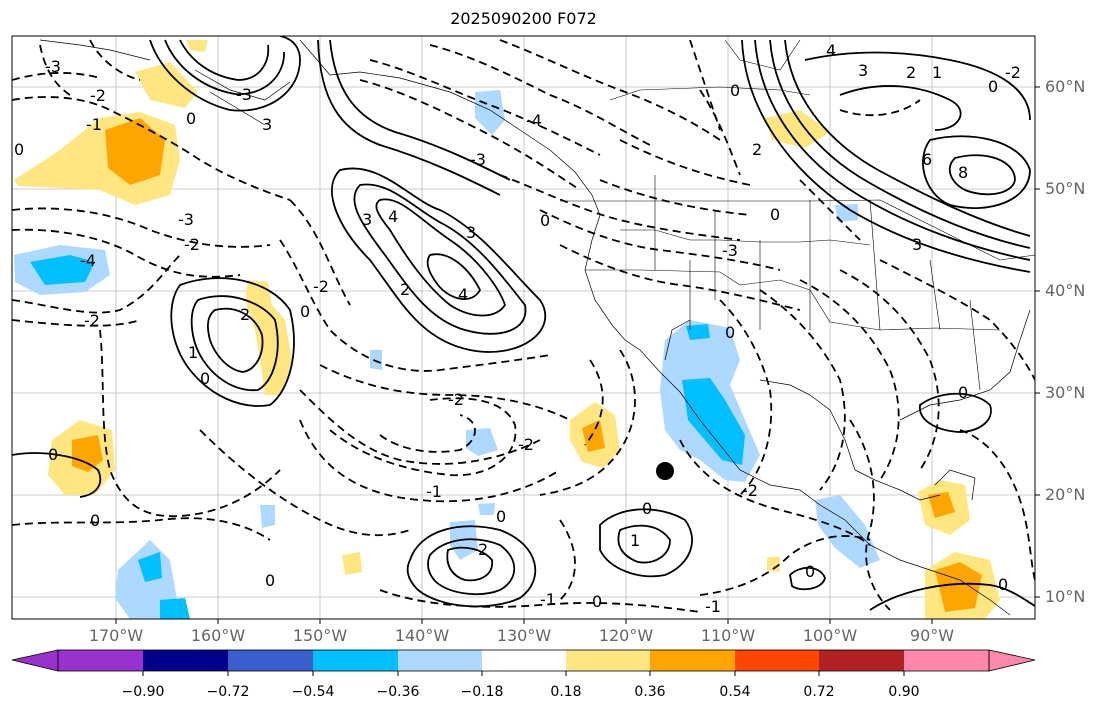  Describe the element at coordinates (393, 216) in the screenshot. I see `contour-label-pos4: 4` at that location.